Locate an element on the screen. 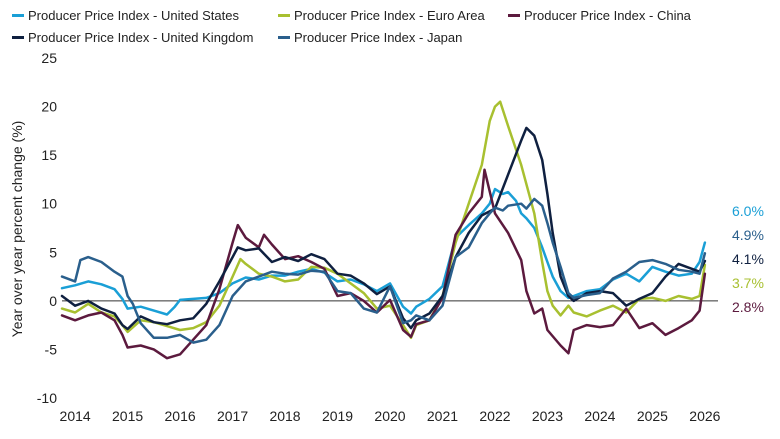  legend-label: Producer Price Index - United Kingdom is located at coordinates (140, 37).